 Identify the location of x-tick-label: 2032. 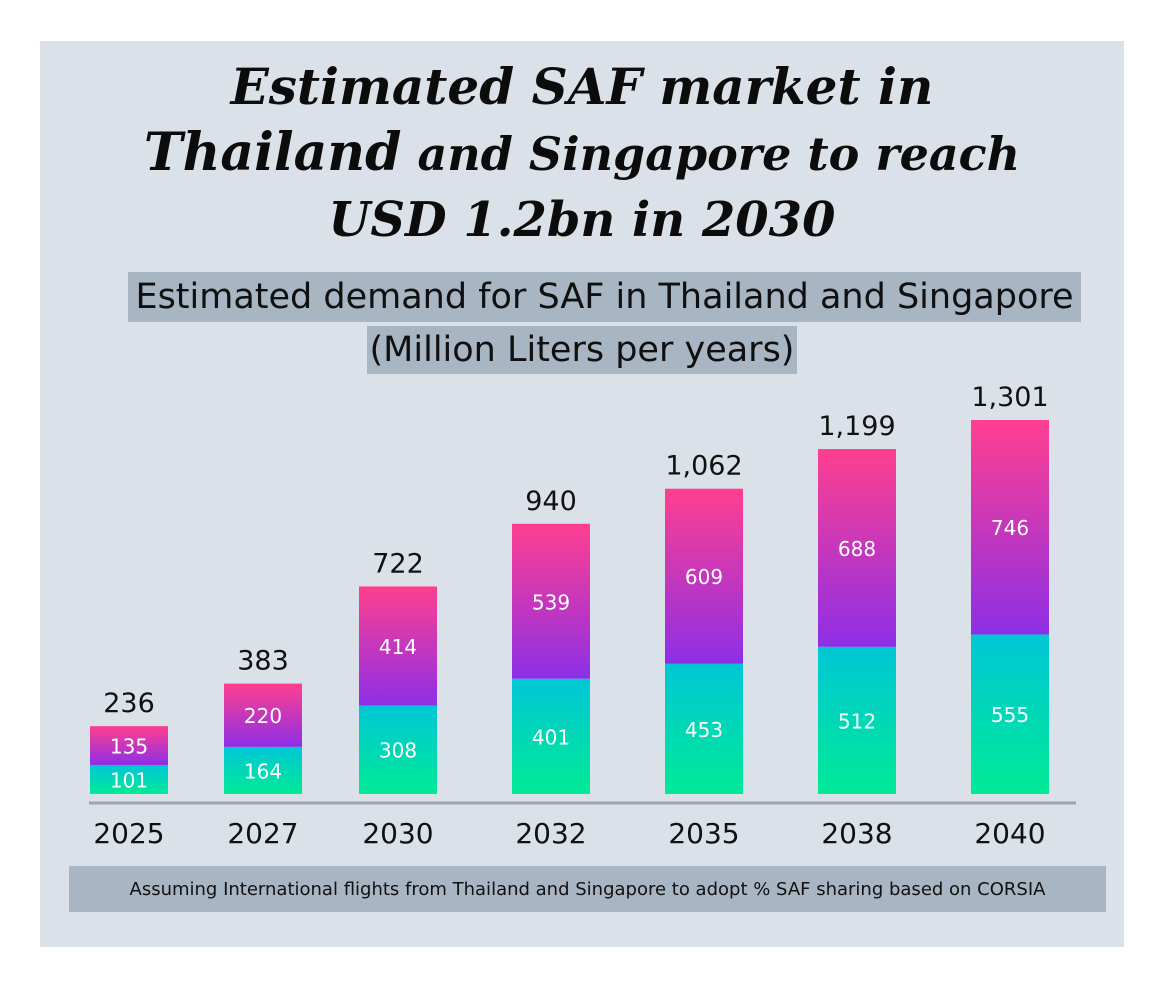
(550, 833).